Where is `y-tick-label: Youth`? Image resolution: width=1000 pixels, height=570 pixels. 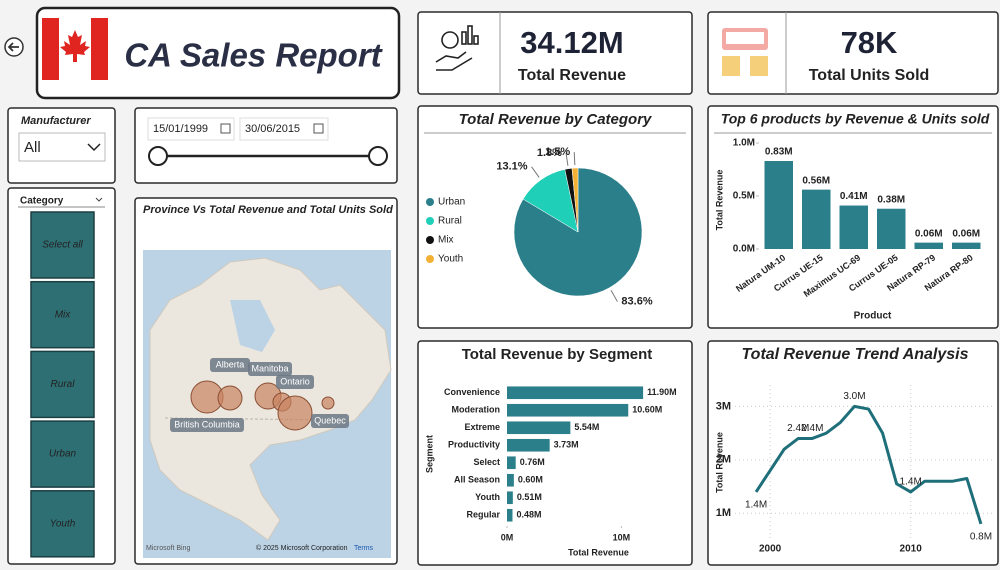
y-tick-label: Youth is located at coordinates (487, 497).